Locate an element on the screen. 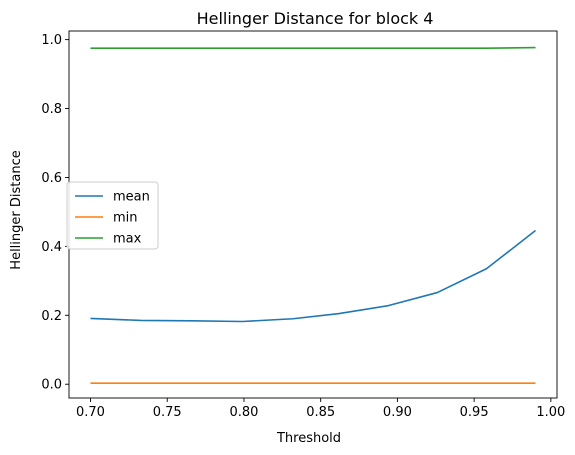  x-tick-label: 0.80 is located at coordinates (243, 412).